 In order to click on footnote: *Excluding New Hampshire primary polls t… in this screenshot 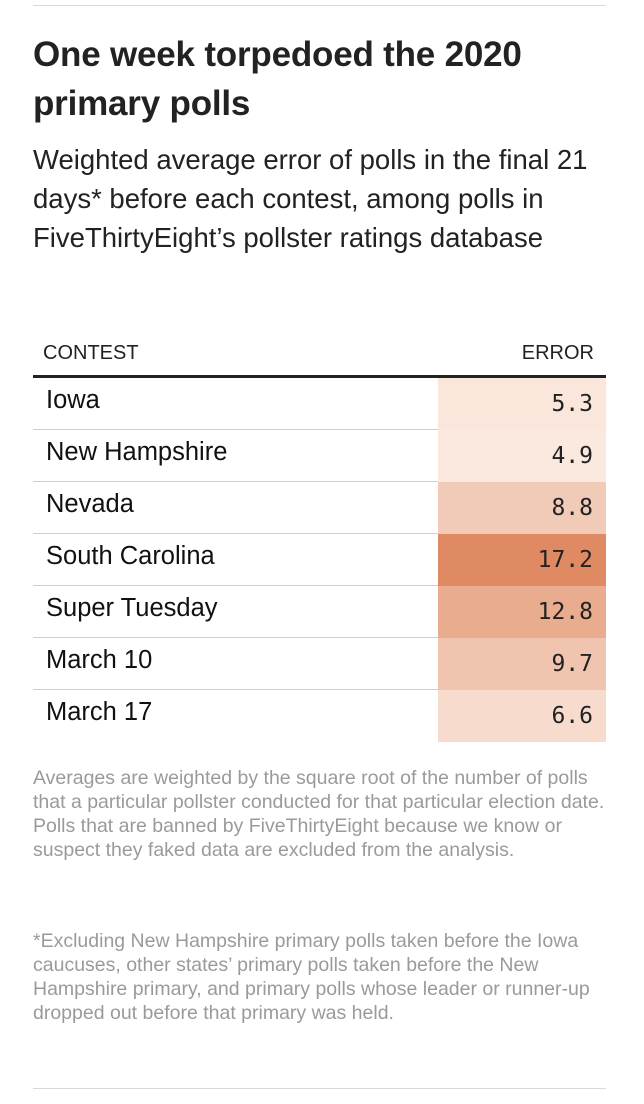, I will do `click(311, 977)`.